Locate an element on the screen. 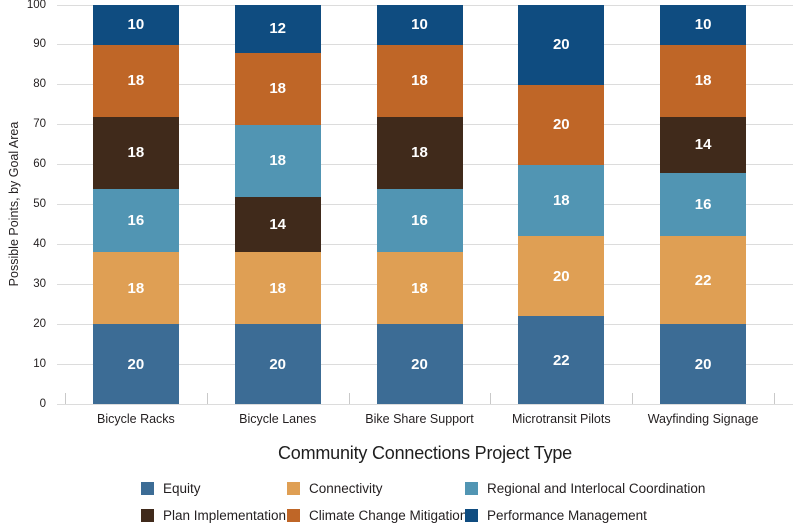  legend-item: Performance Management is located at coordinates (590, 515).